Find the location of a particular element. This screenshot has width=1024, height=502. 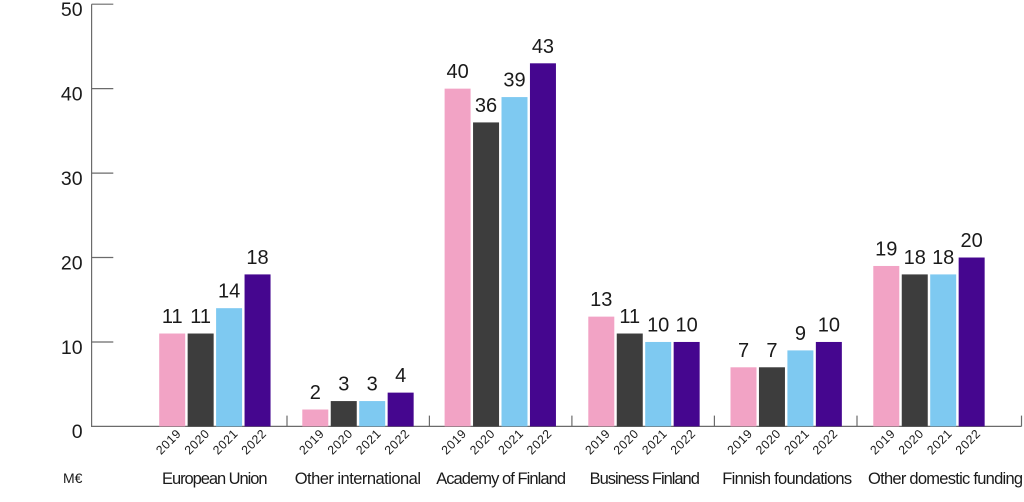

svg-text: European Union is located at coordinates (215, 479).